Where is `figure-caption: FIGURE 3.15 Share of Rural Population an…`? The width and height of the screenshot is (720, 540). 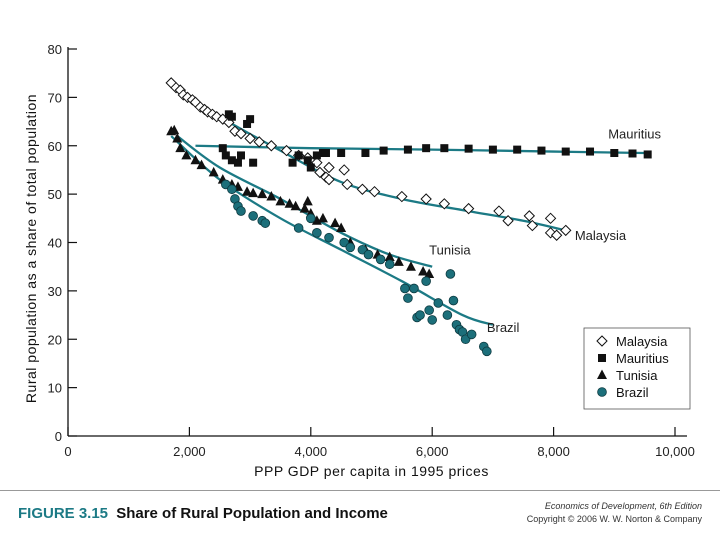 figure-caption: FIGURE 3.15 Share of Rural Population an… is located at coordinates (203, 513).